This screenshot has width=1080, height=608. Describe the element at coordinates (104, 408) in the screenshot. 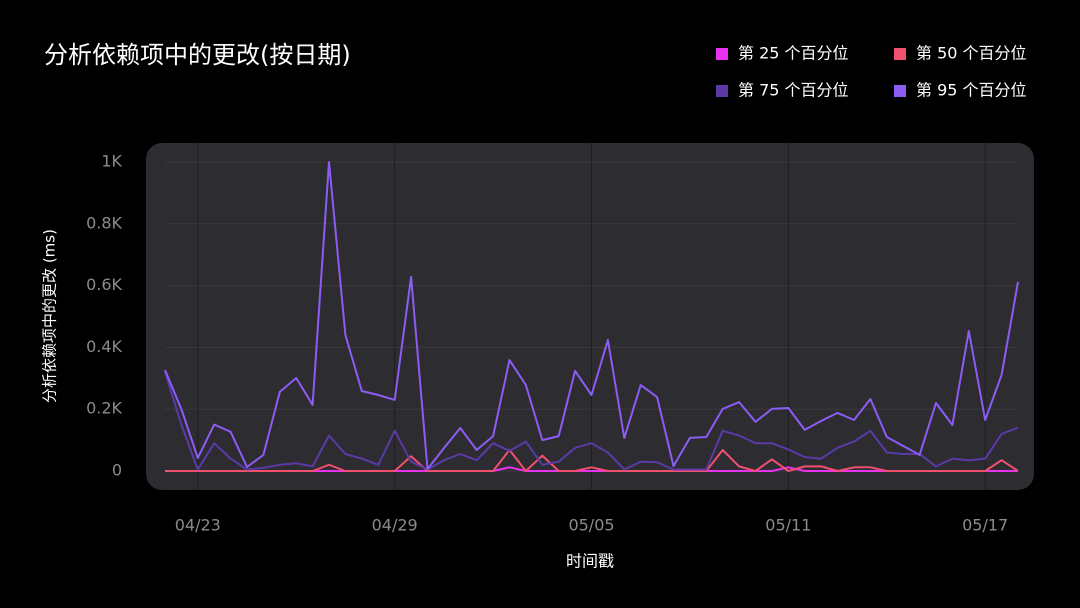

I see `y-tick-label: 0.2K` at that location.